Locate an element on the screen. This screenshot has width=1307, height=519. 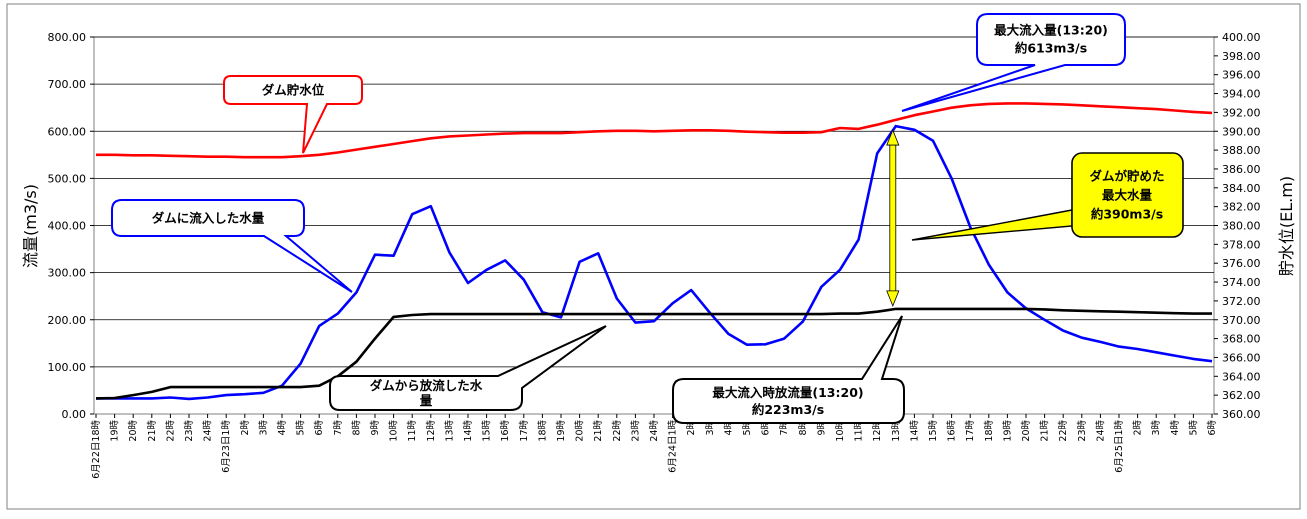
x-tick-label: 6月24日1時 is located at coordinates (673, 446).